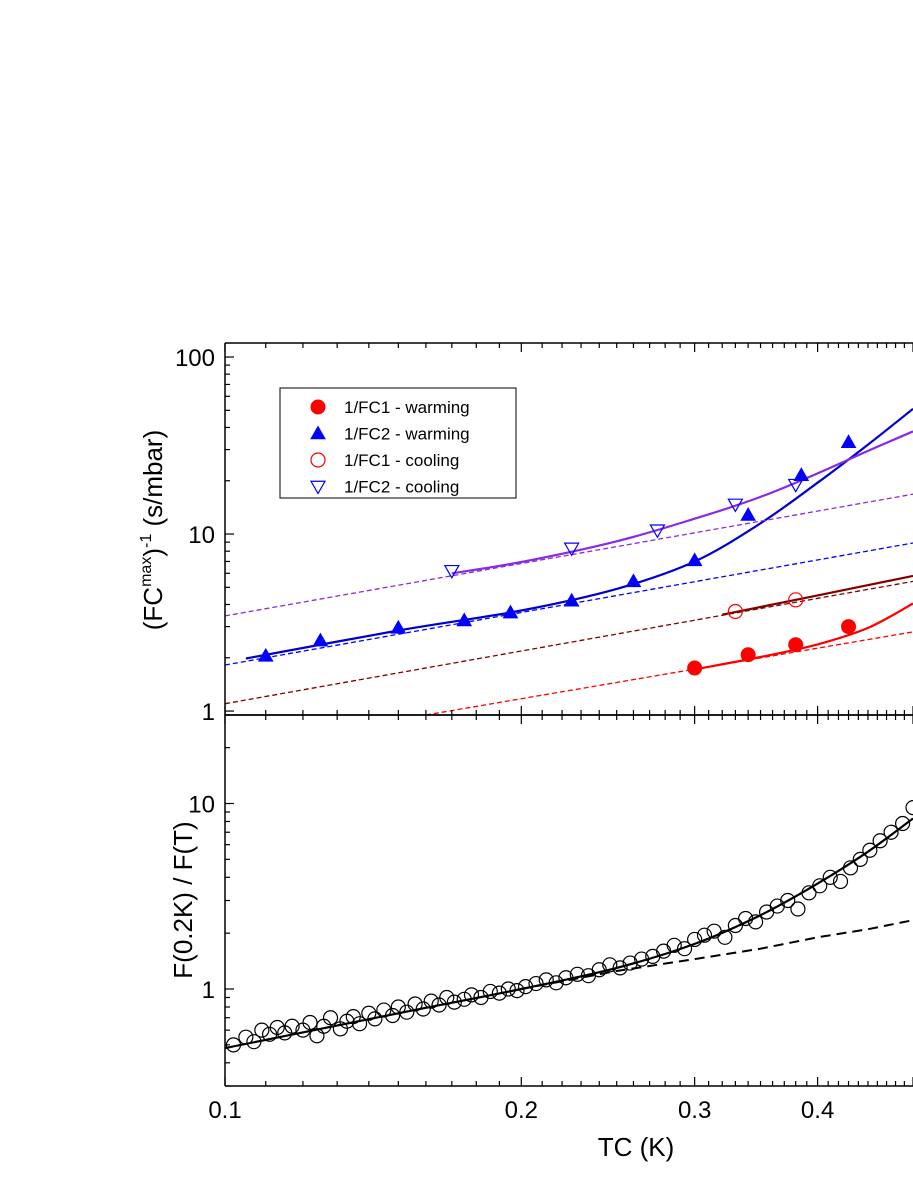  I want to click on top-y-label-main: (FC, so click(153, 608).